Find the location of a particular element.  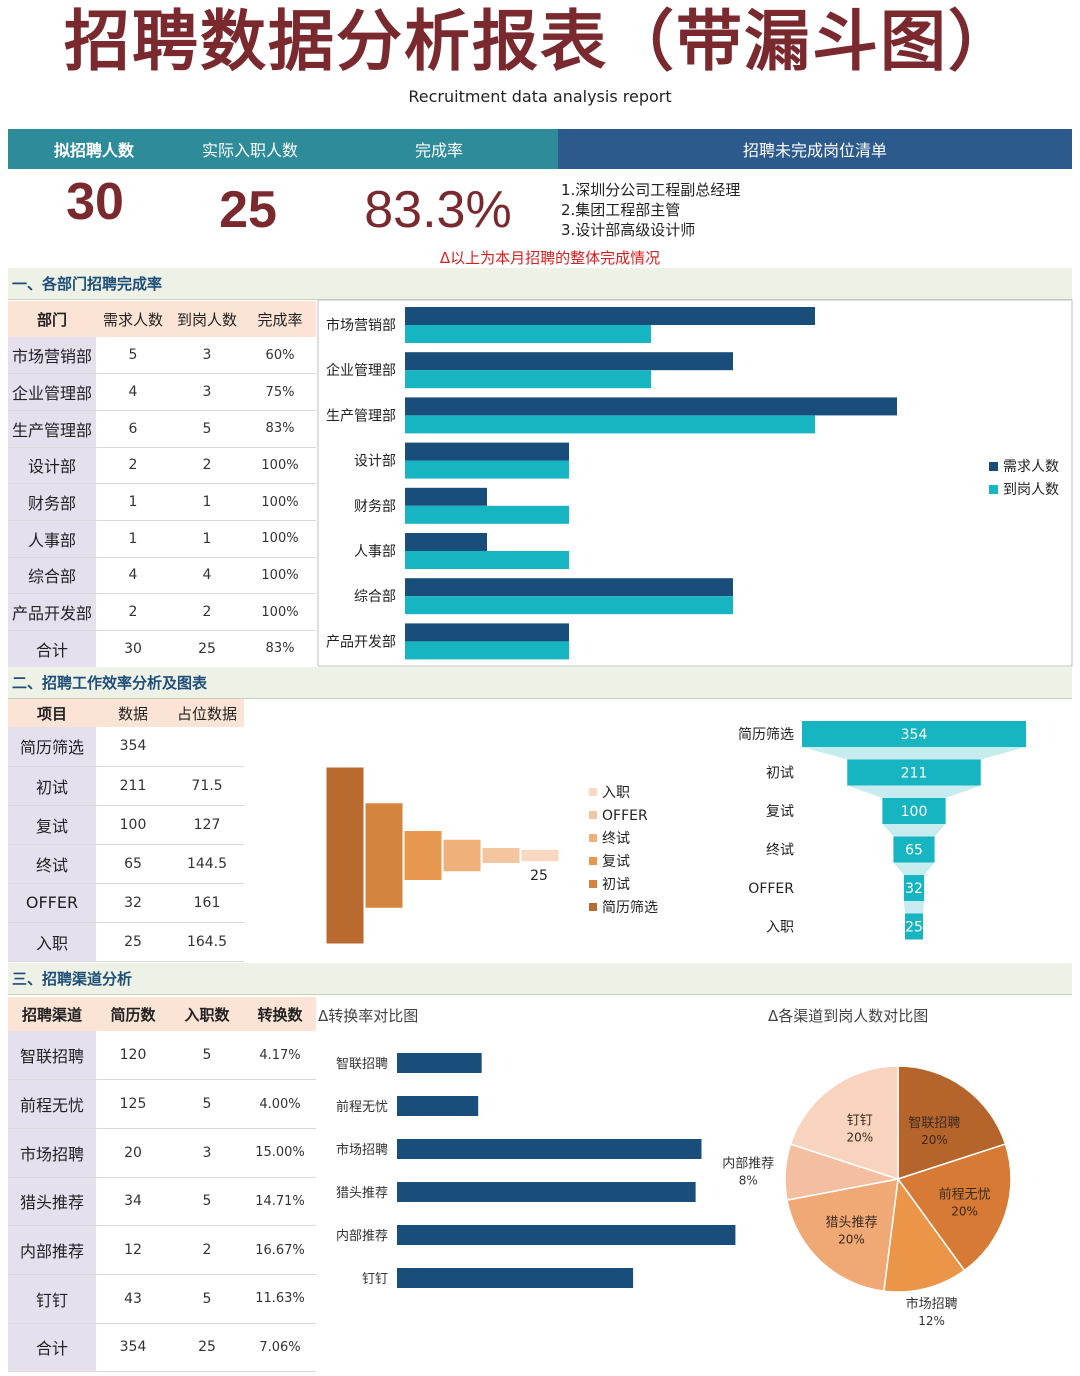

rate-label: 完成率 is located at coordinates (439, 149).